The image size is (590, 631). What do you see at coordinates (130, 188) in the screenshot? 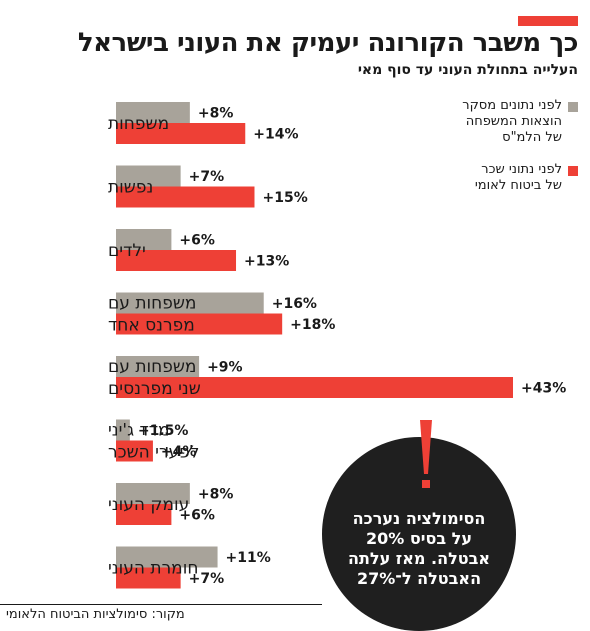
I see `category-label: נפשות` at bounding box center [130, 188].